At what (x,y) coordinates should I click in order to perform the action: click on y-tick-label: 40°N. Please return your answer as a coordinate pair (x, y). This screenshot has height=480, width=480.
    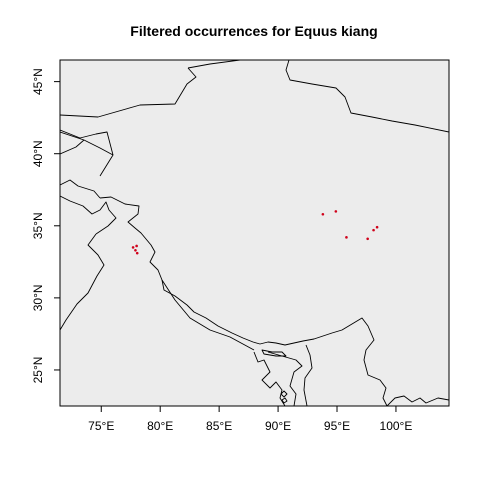
    Looking at the image, I should click on (38, 153).